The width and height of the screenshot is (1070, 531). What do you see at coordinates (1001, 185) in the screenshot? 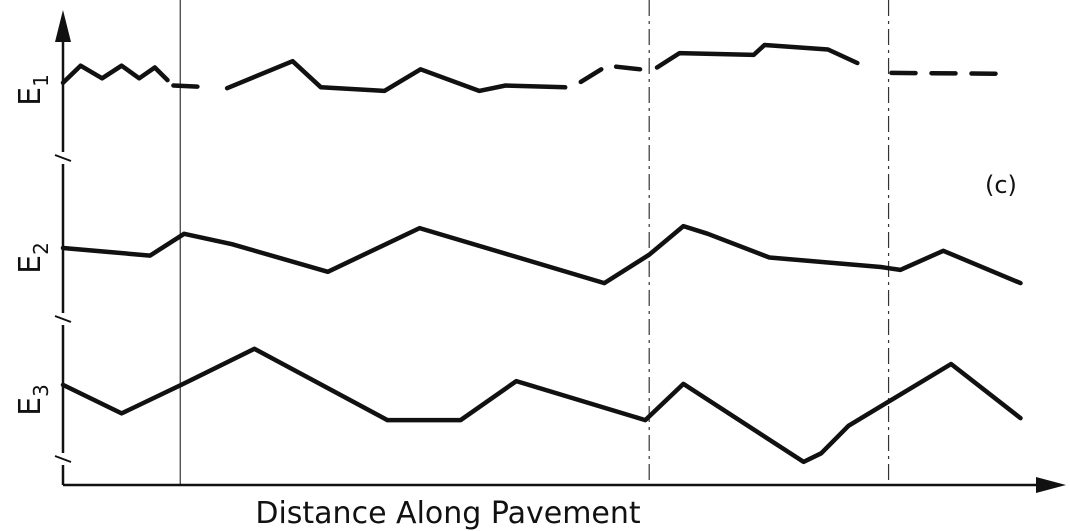
I see `panel-label: (c)` at bounding box center [1001, 185].